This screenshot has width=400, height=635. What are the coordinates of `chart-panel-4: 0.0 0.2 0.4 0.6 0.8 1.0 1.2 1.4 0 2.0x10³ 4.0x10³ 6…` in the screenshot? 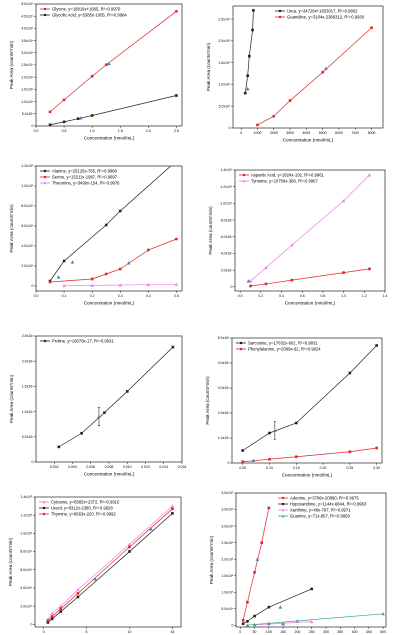 It's located at (297, 236).